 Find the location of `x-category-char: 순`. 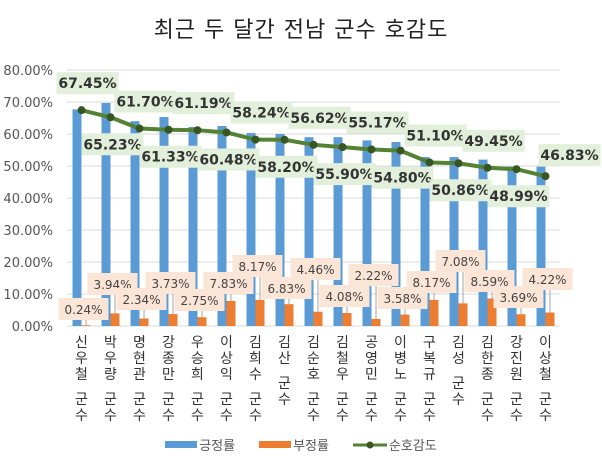

x-category-char: 순 is located at coordinates (313, 359).